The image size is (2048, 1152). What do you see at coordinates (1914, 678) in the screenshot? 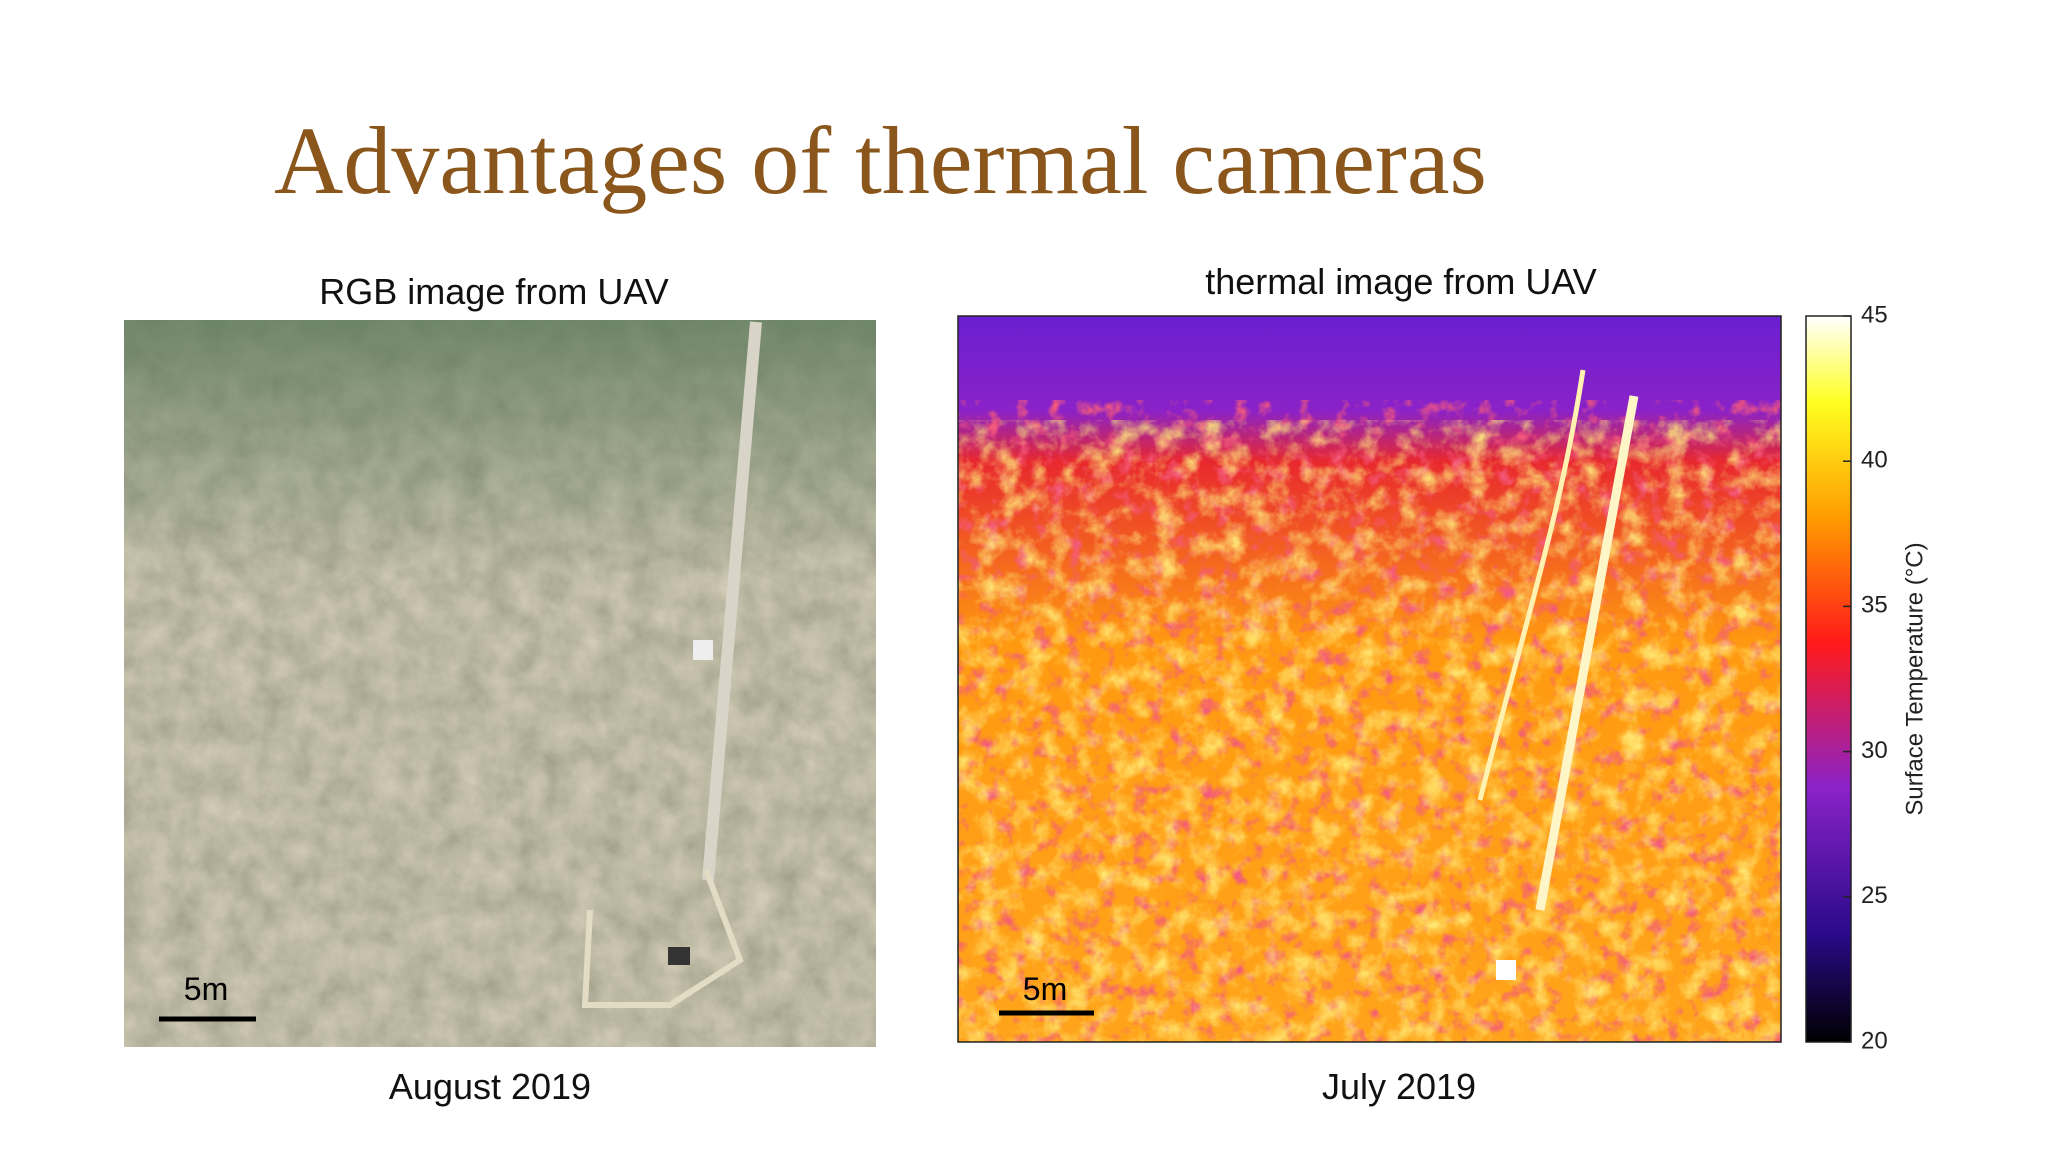
I see `colorbar-label: Surface Temperature (°C)` at bounding box center [1914, 678].